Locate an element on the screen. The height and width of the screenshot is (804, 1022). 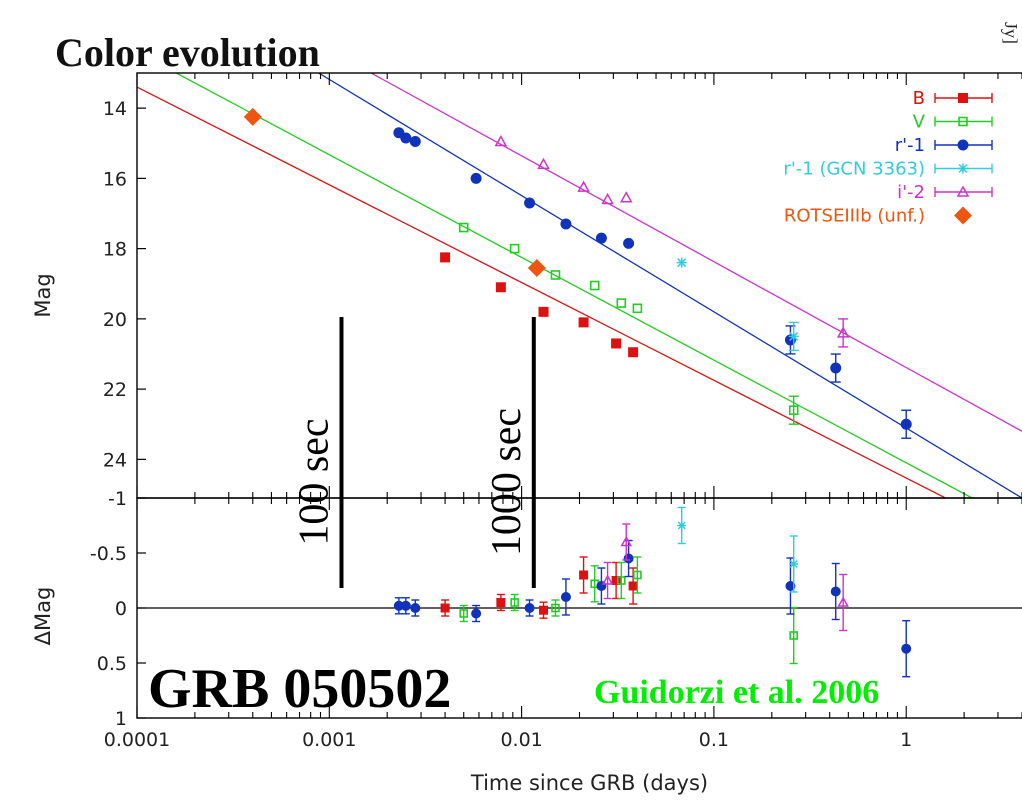
legend-label-rotse: ROTSEIIIb (unf.) is located at coordinates (854, 216).